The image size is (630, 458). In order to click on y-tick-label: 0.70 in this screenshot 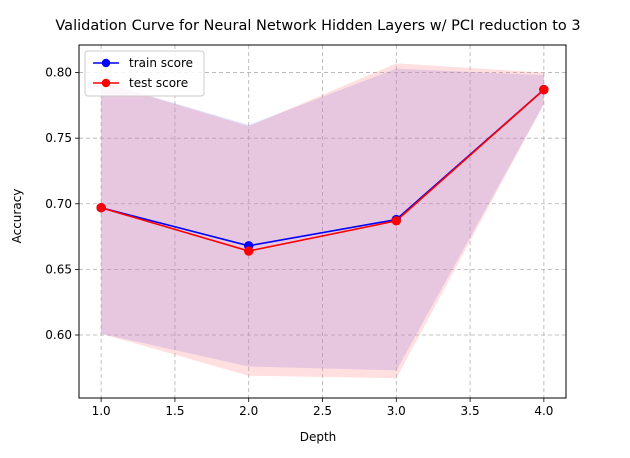, I will do `click(58, 204)`.